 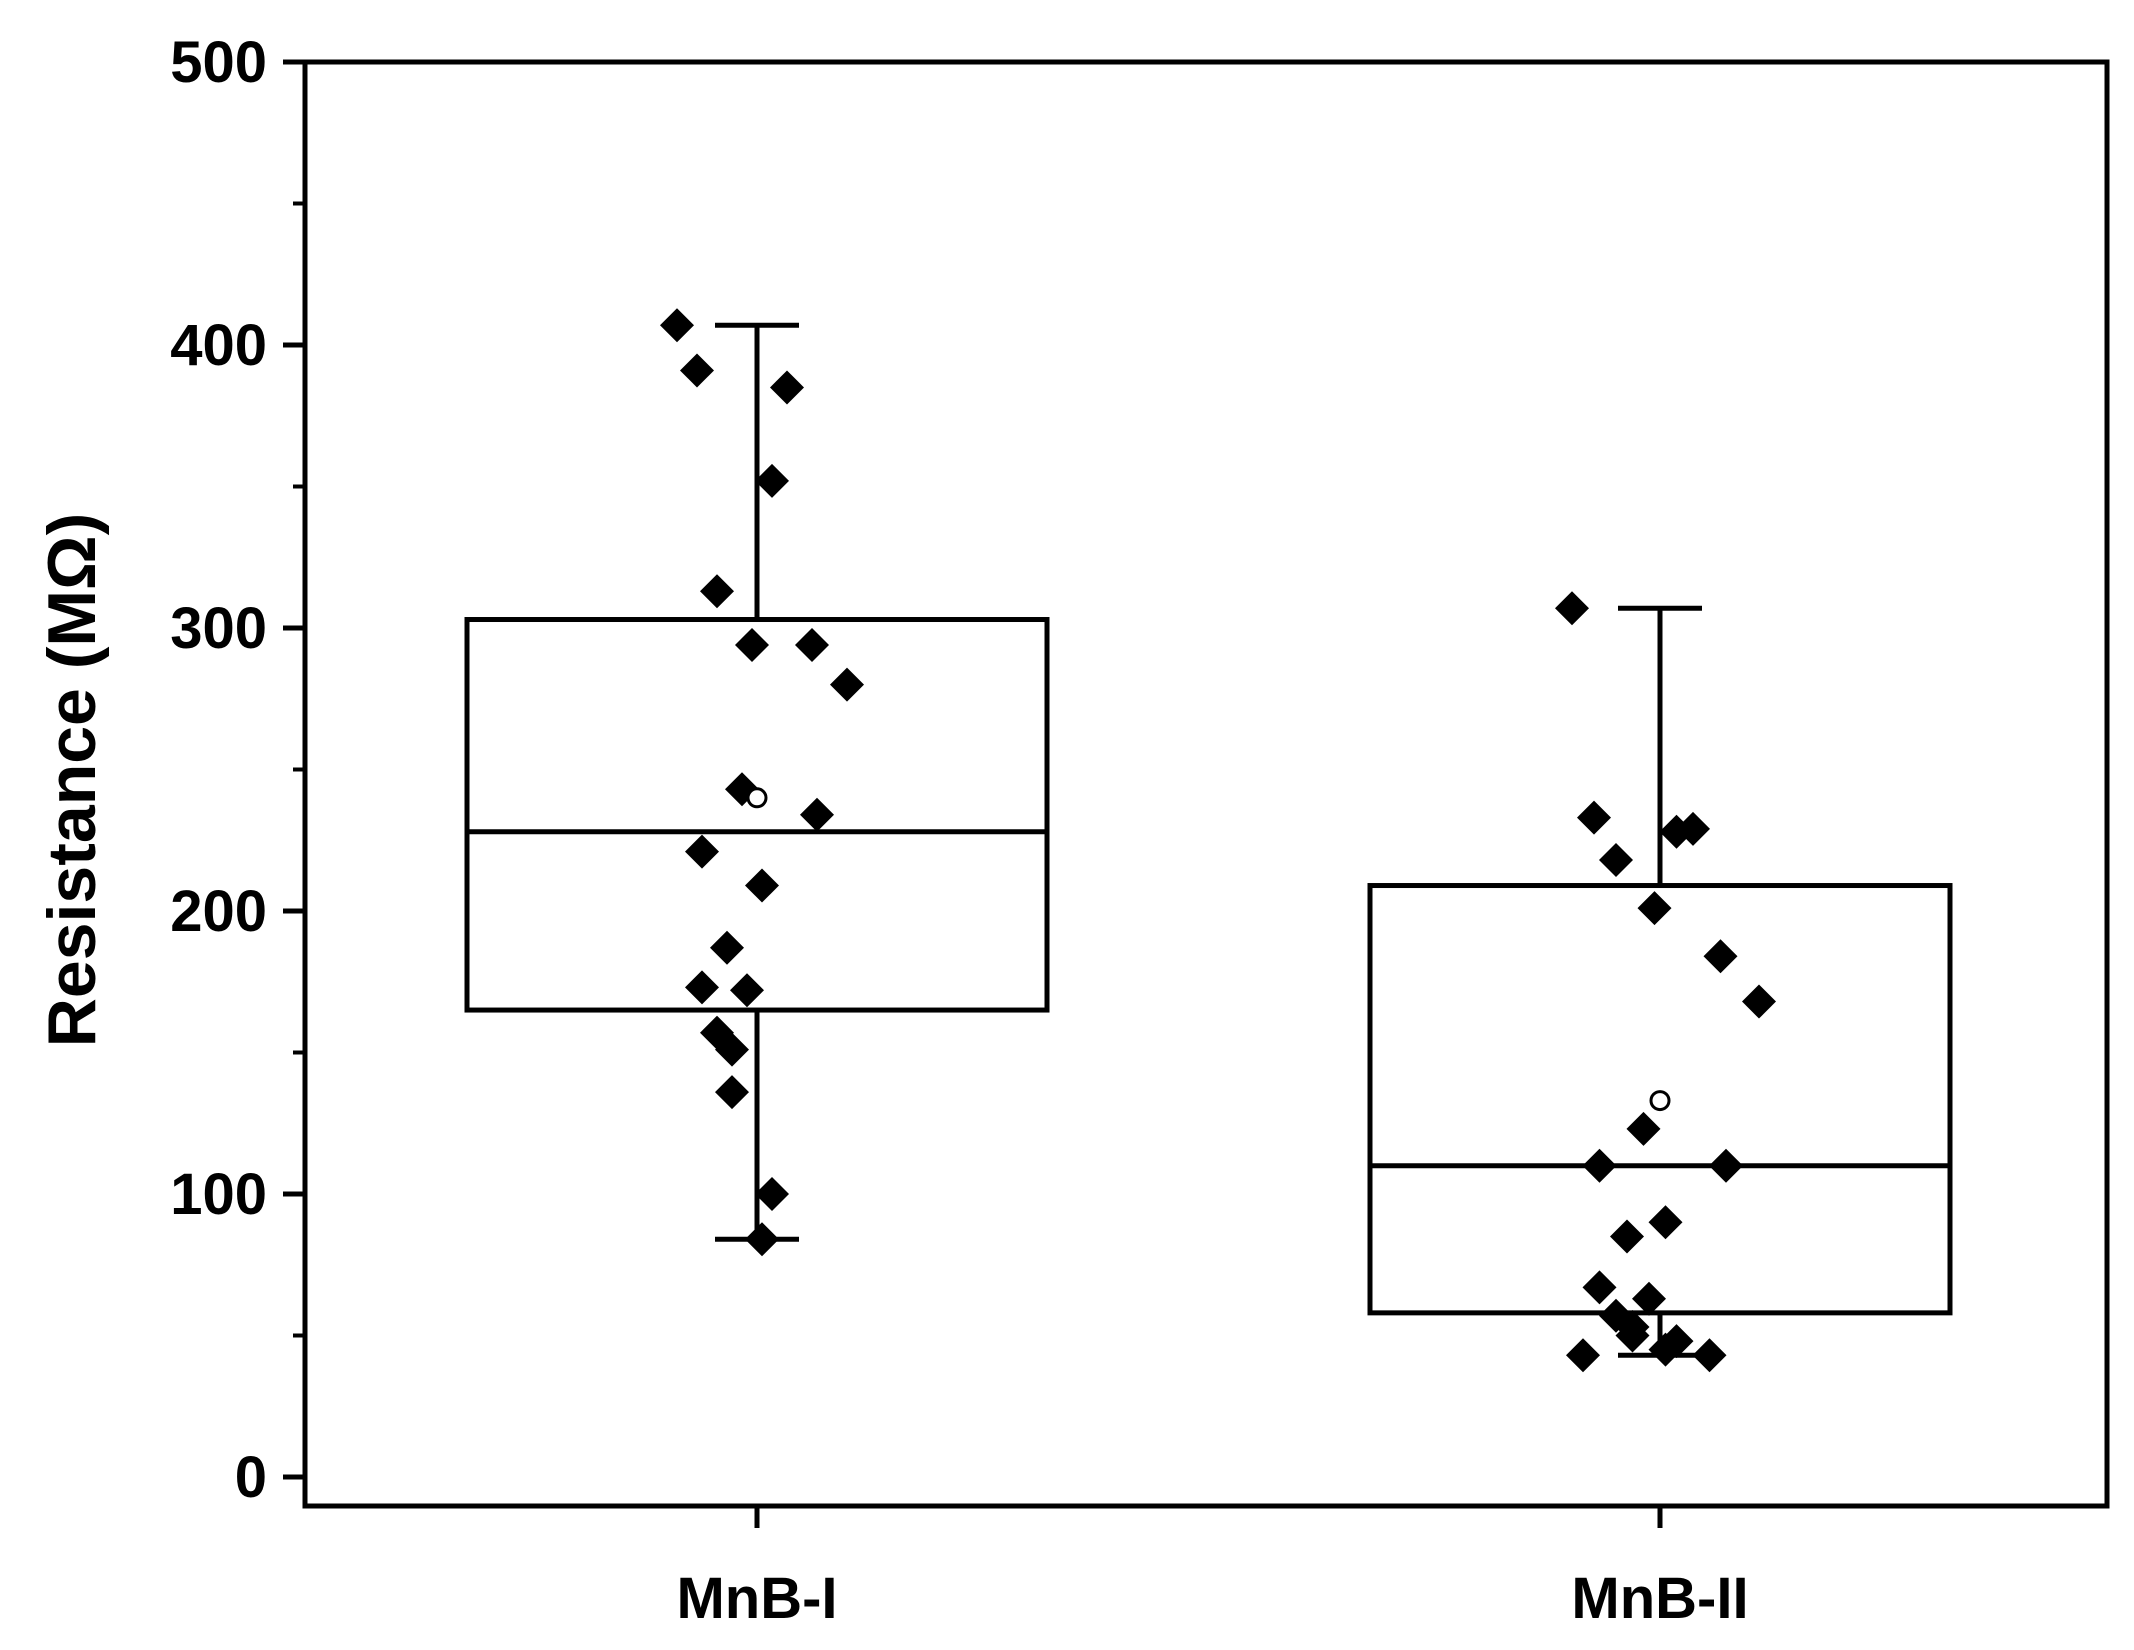 I want to click on y-axis: 0 100 200 300 400 500, so click(x=237, y=770).